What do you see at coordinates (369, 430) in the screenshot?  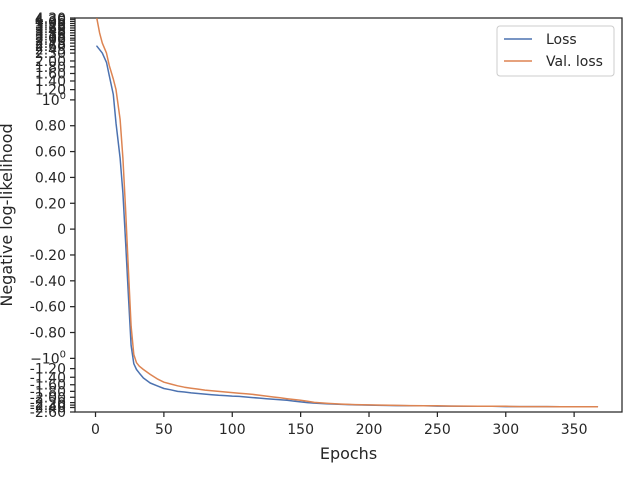 I see `x-tick-label: 200` at bounding box center [369, 430].